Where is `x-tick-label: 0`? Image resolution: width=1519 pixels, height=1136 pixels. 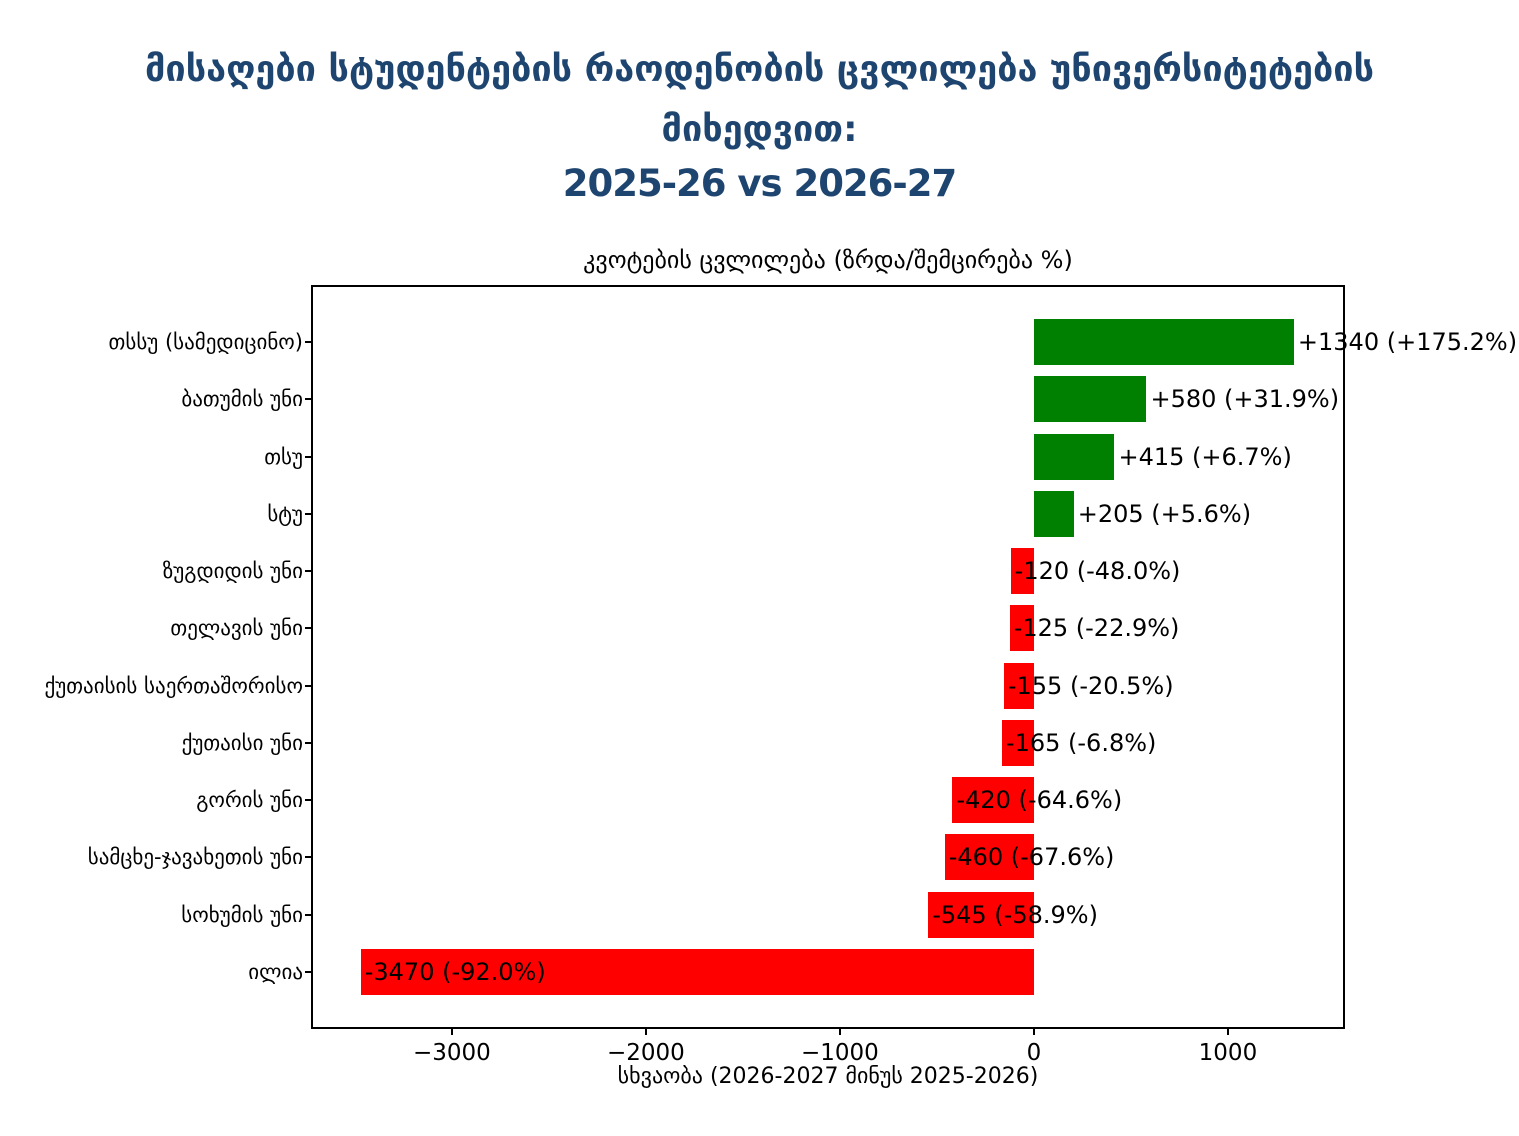 x-tick-label: 0 is located at coordinates (1034, 1053).